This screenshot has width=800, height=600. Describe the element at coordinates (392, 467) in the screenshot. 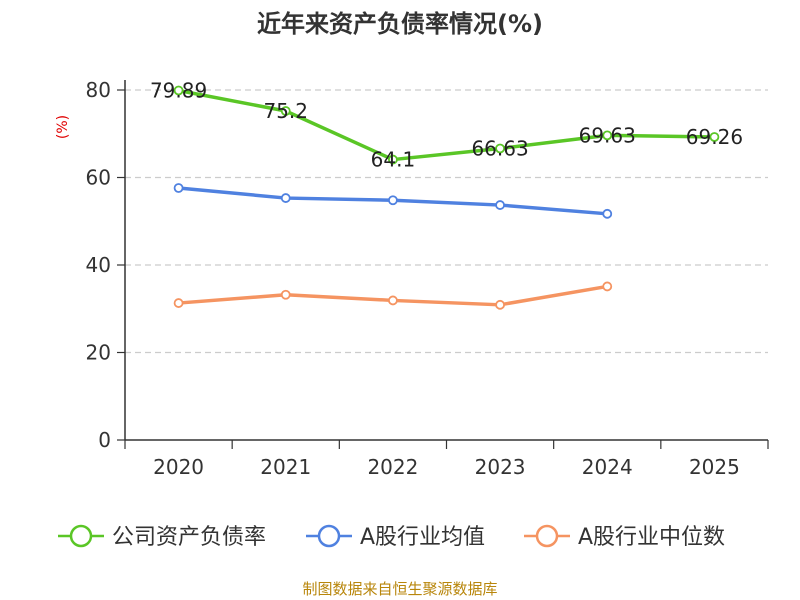

I see `x-tick-label: 2022` at that location.